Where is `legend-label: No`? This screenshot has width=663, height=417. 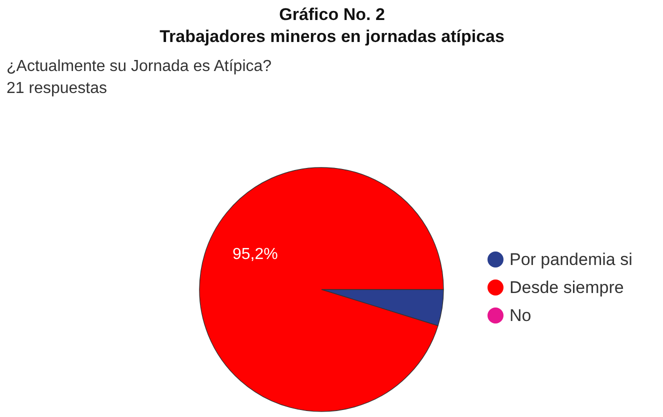 legend-label: No is located at coordinates (521, 315).